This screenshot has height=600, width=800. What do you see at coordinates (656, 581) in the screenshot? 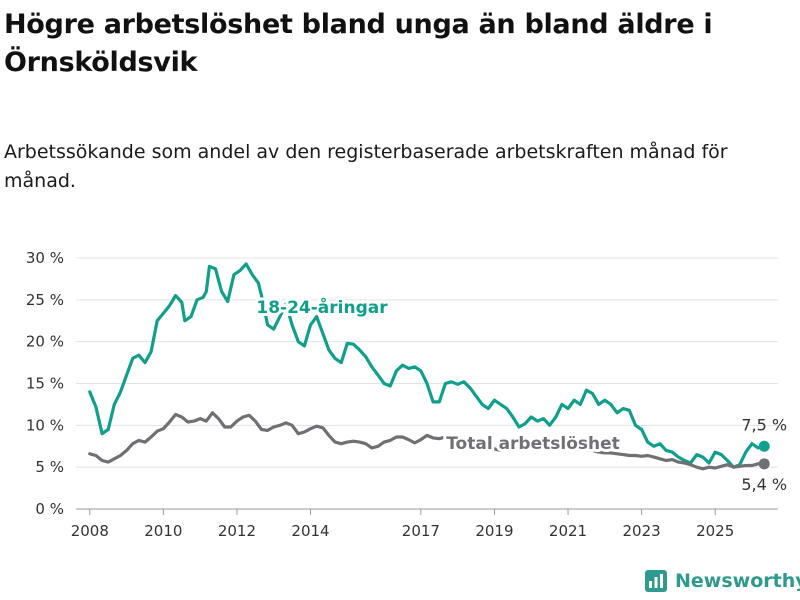
I see `bar-chart-logo-icon` at bounding box center [656, 581].